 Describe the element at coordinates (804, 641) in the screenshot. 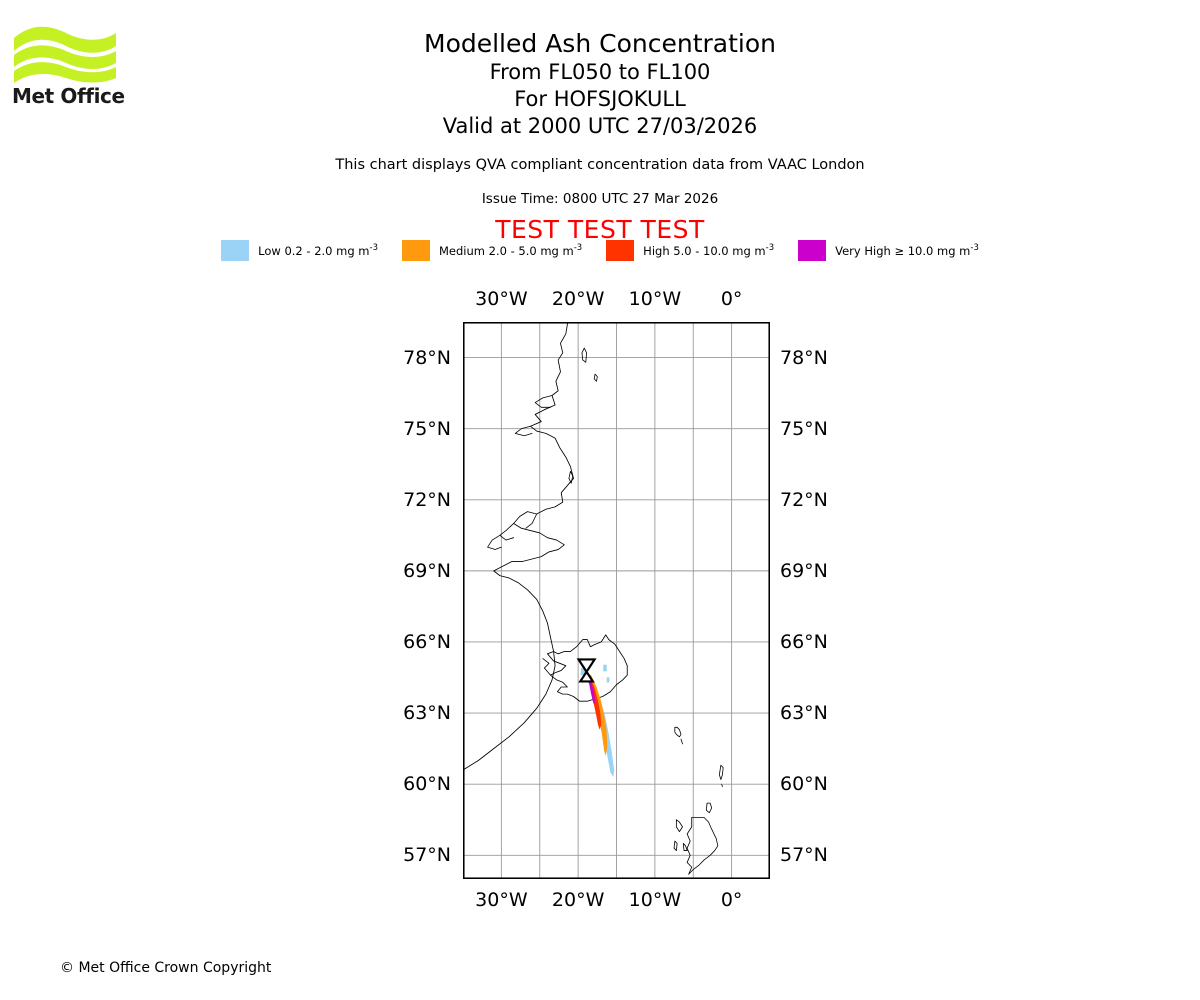

I see `lat-tick-label-right-4: 66°N` at that location.